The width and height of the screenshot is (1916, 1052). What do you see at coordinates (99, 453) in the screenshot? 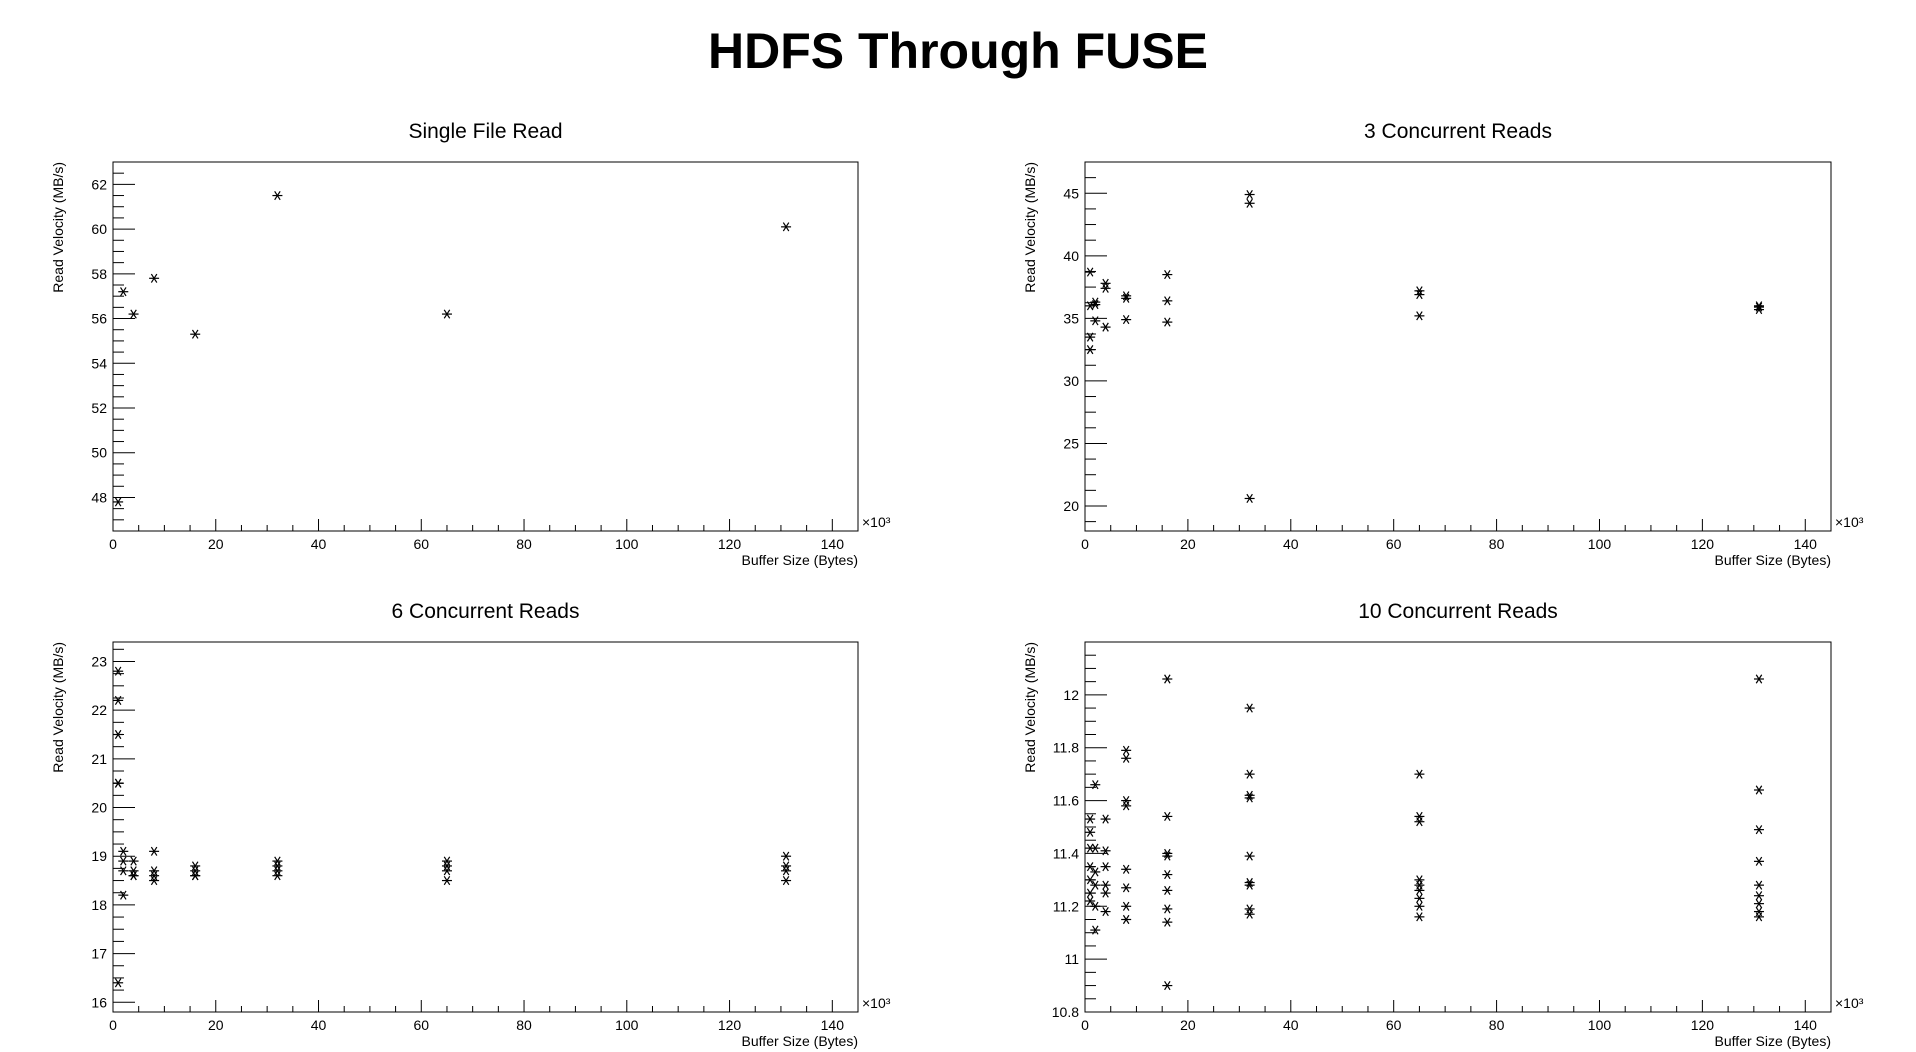
I see `y-tick-label: 50` at bounding box center [99, 453].